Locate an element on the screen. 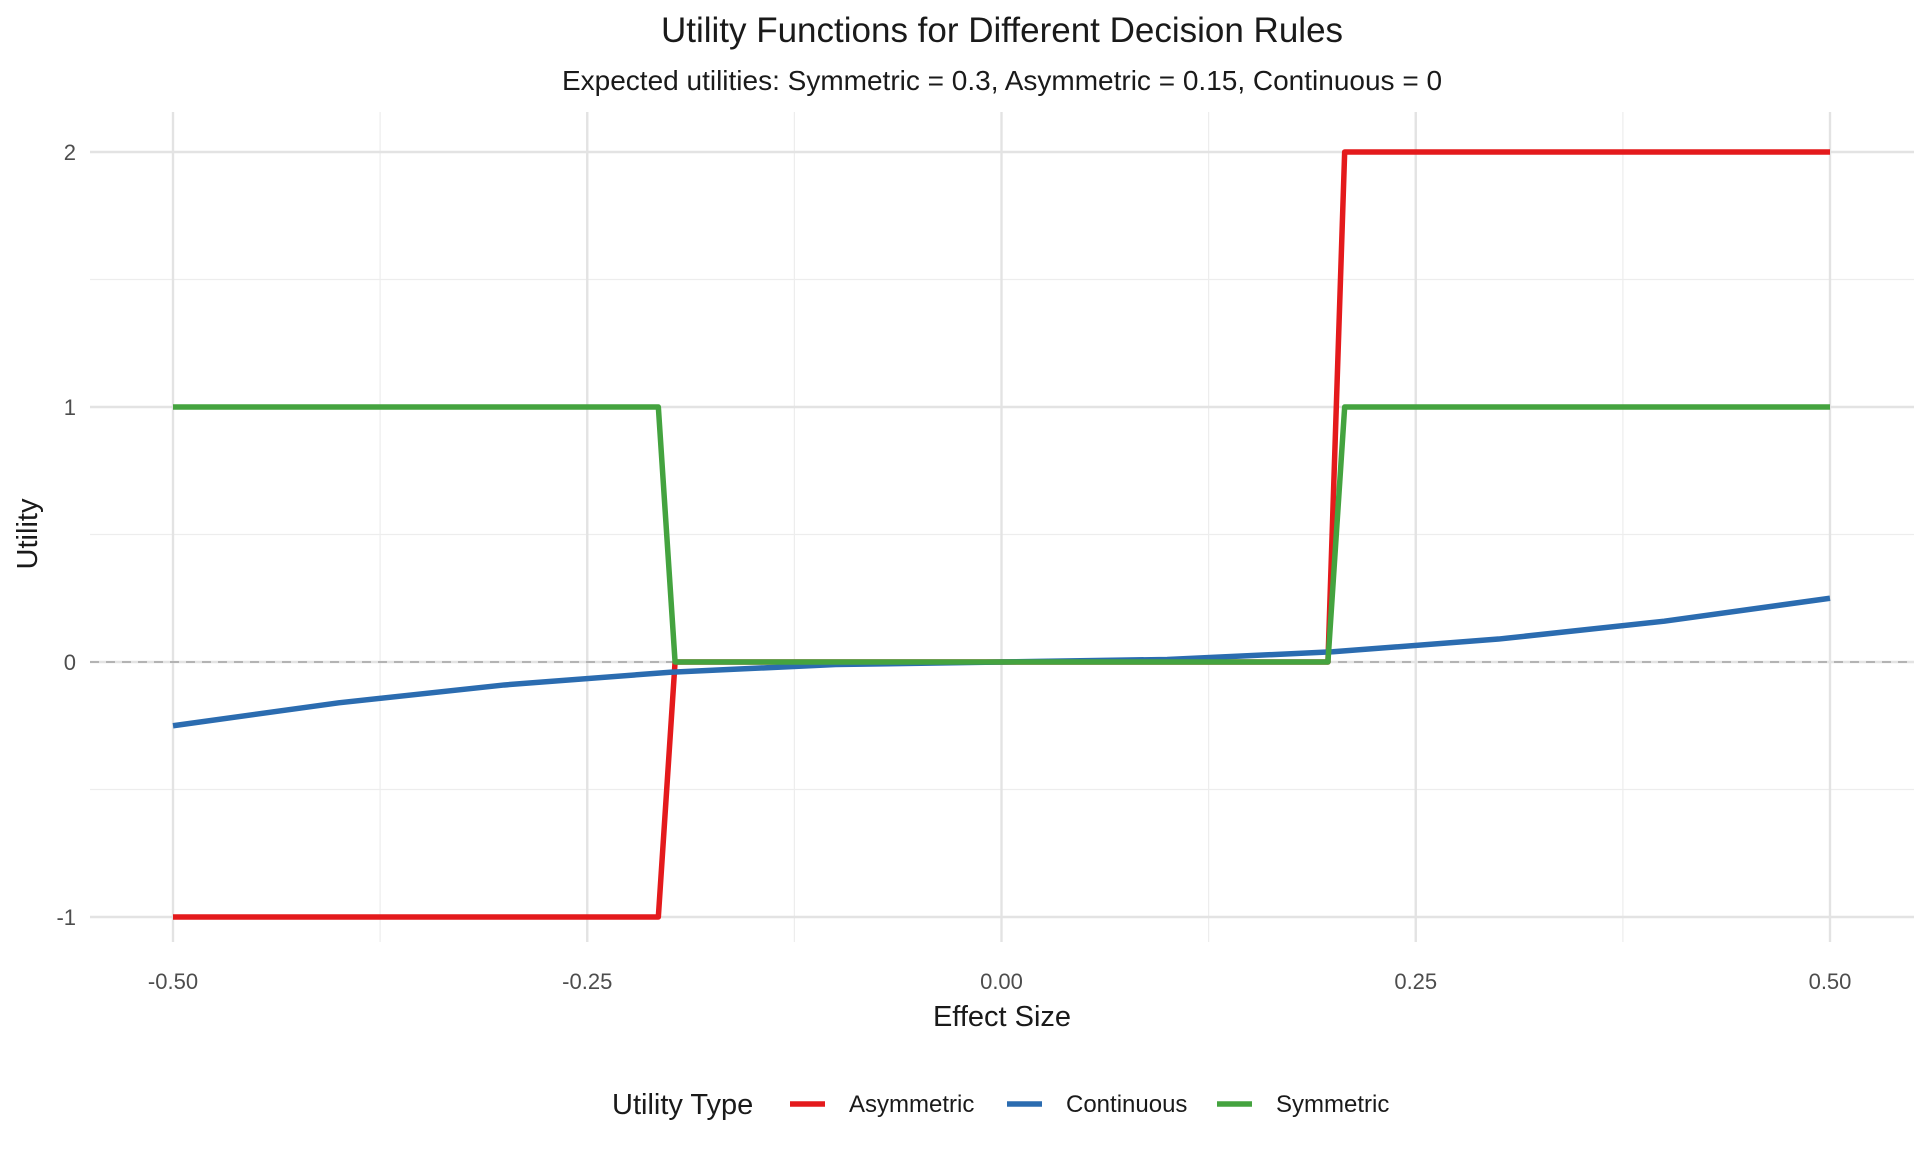 This screenshot has height=1152, width=1920. legend-title: Utility Type is located at coordinates (682, 1105).